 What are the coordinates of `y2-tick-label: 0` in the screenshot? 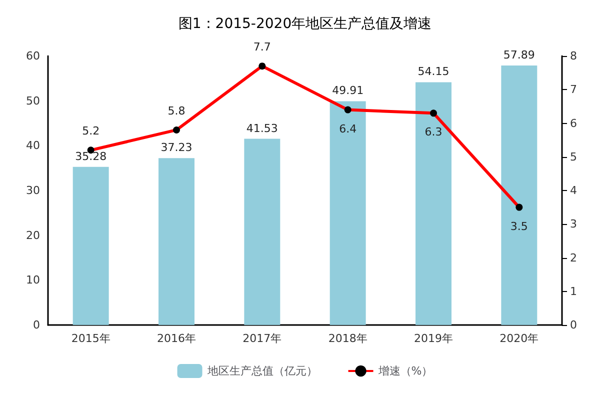 It's located at (573, 325).